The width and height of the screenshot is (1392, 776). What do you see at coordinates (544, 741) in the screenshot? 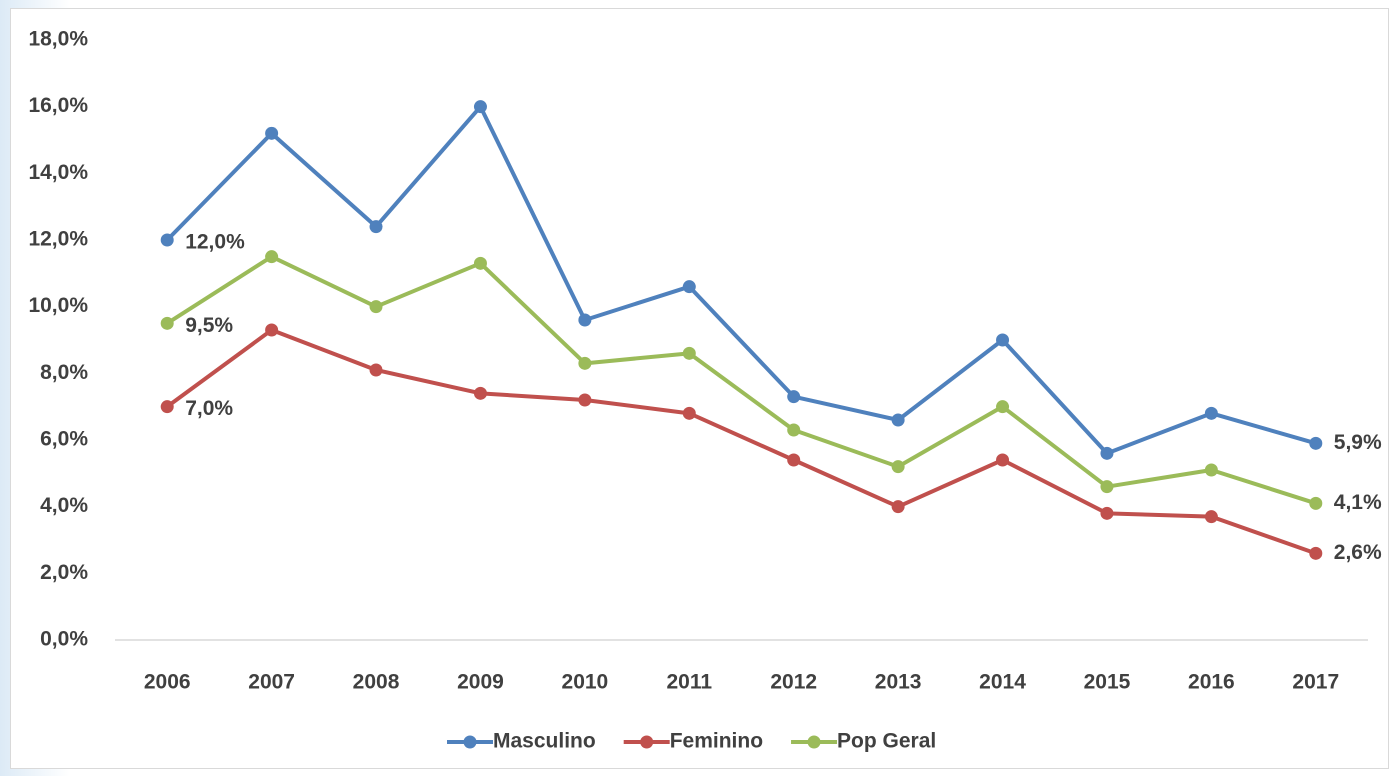
I see `legend-label: Masculino` at bounding box center [544, 741].